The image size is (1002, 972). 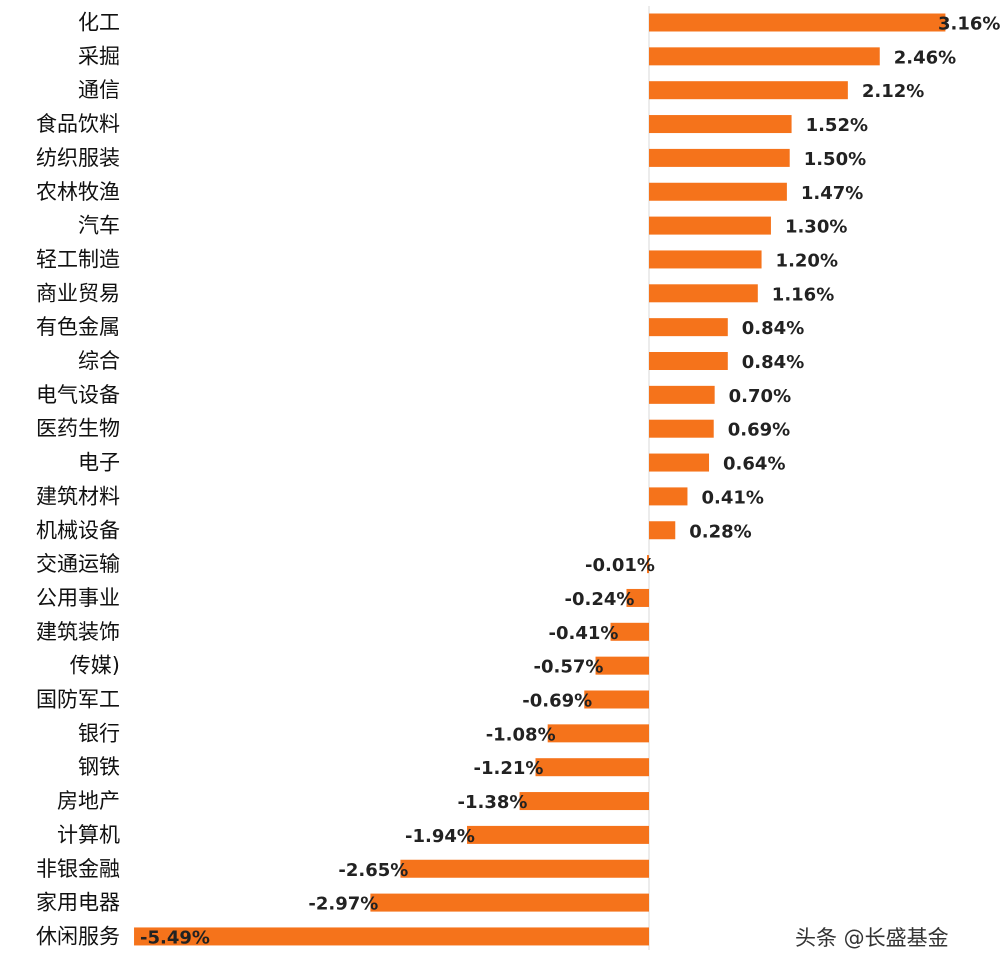 What do you see at coordinates (78, 158) in the screenshot?
I see `category-label: 纺织服装` at bounding box center [78, 158].